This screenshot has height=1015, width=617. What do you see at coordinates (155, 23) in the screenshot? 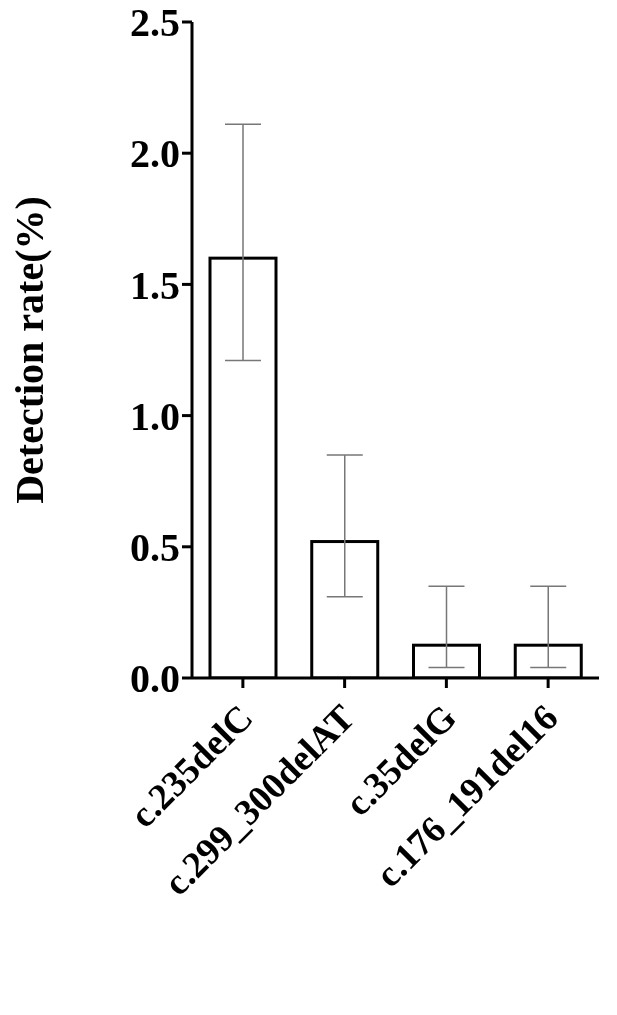
I see `y-tick-label: 2.5` at bounding box center [155, 23].